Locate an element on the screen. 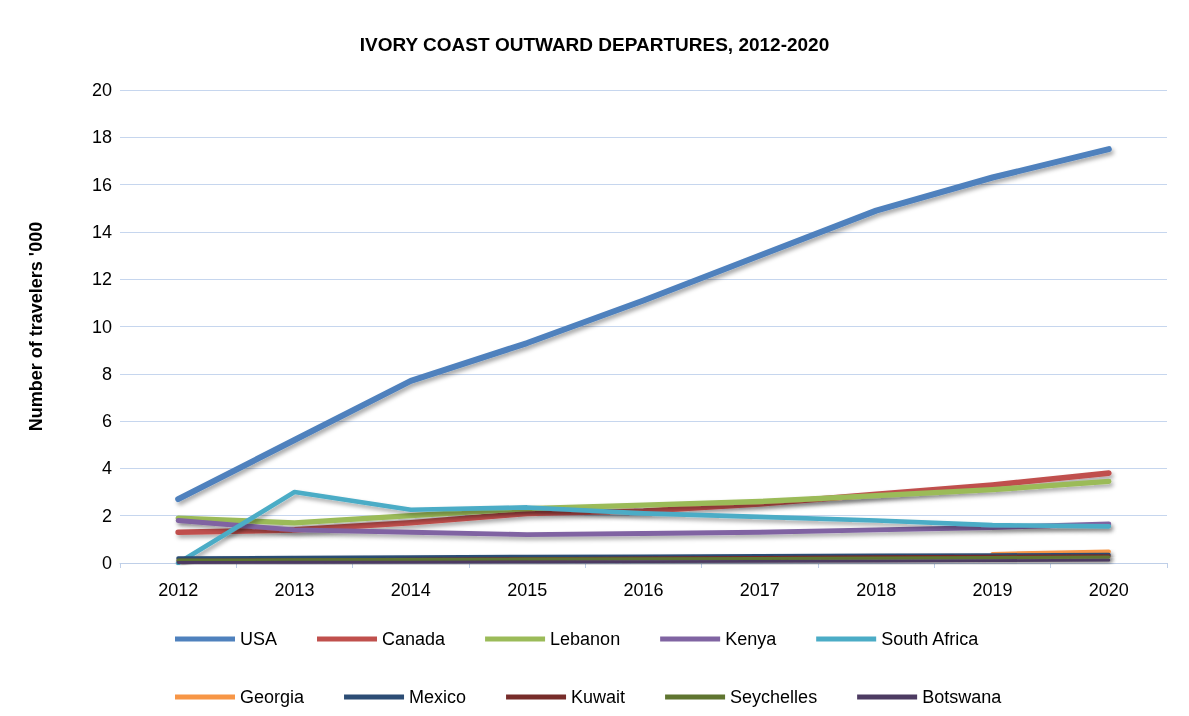 The image size is (1189, 716). legend-label: Canada is located at coordinates (414, 639).